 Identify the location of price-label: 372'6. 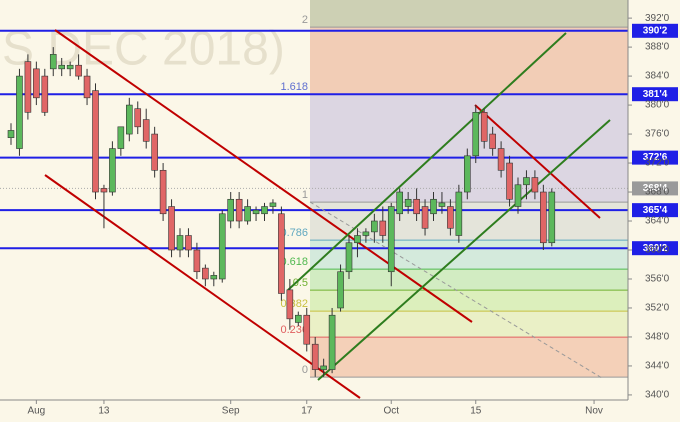
(655, 157).